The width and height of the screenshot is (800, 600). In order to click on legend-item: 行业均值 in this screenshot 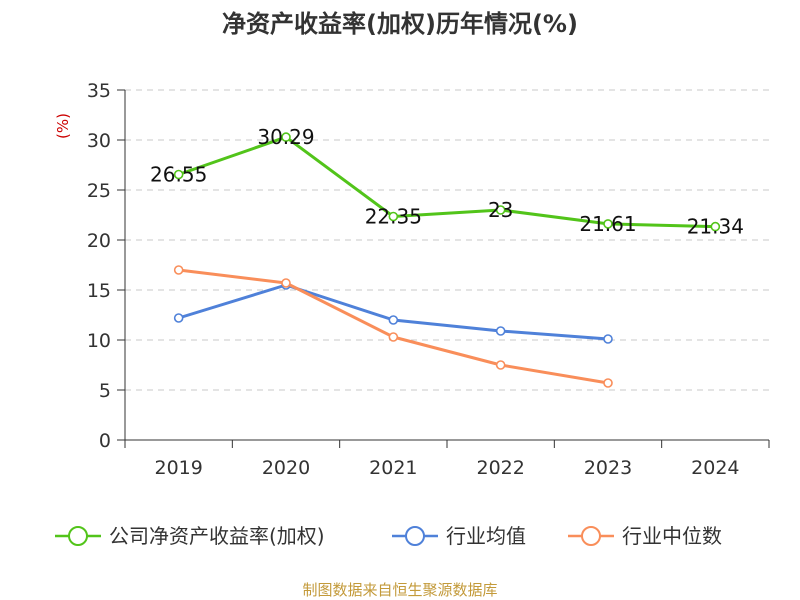, I will do `click(459, 536)`.